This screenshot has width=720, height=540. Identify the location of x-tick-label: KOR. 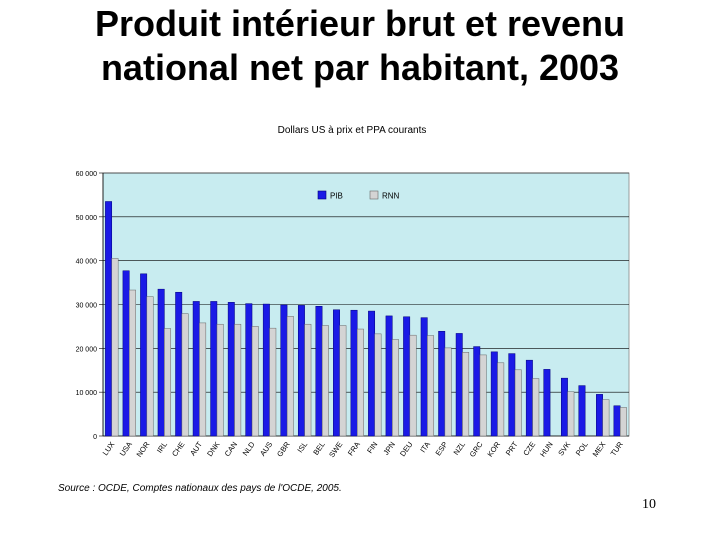
(493, 449).